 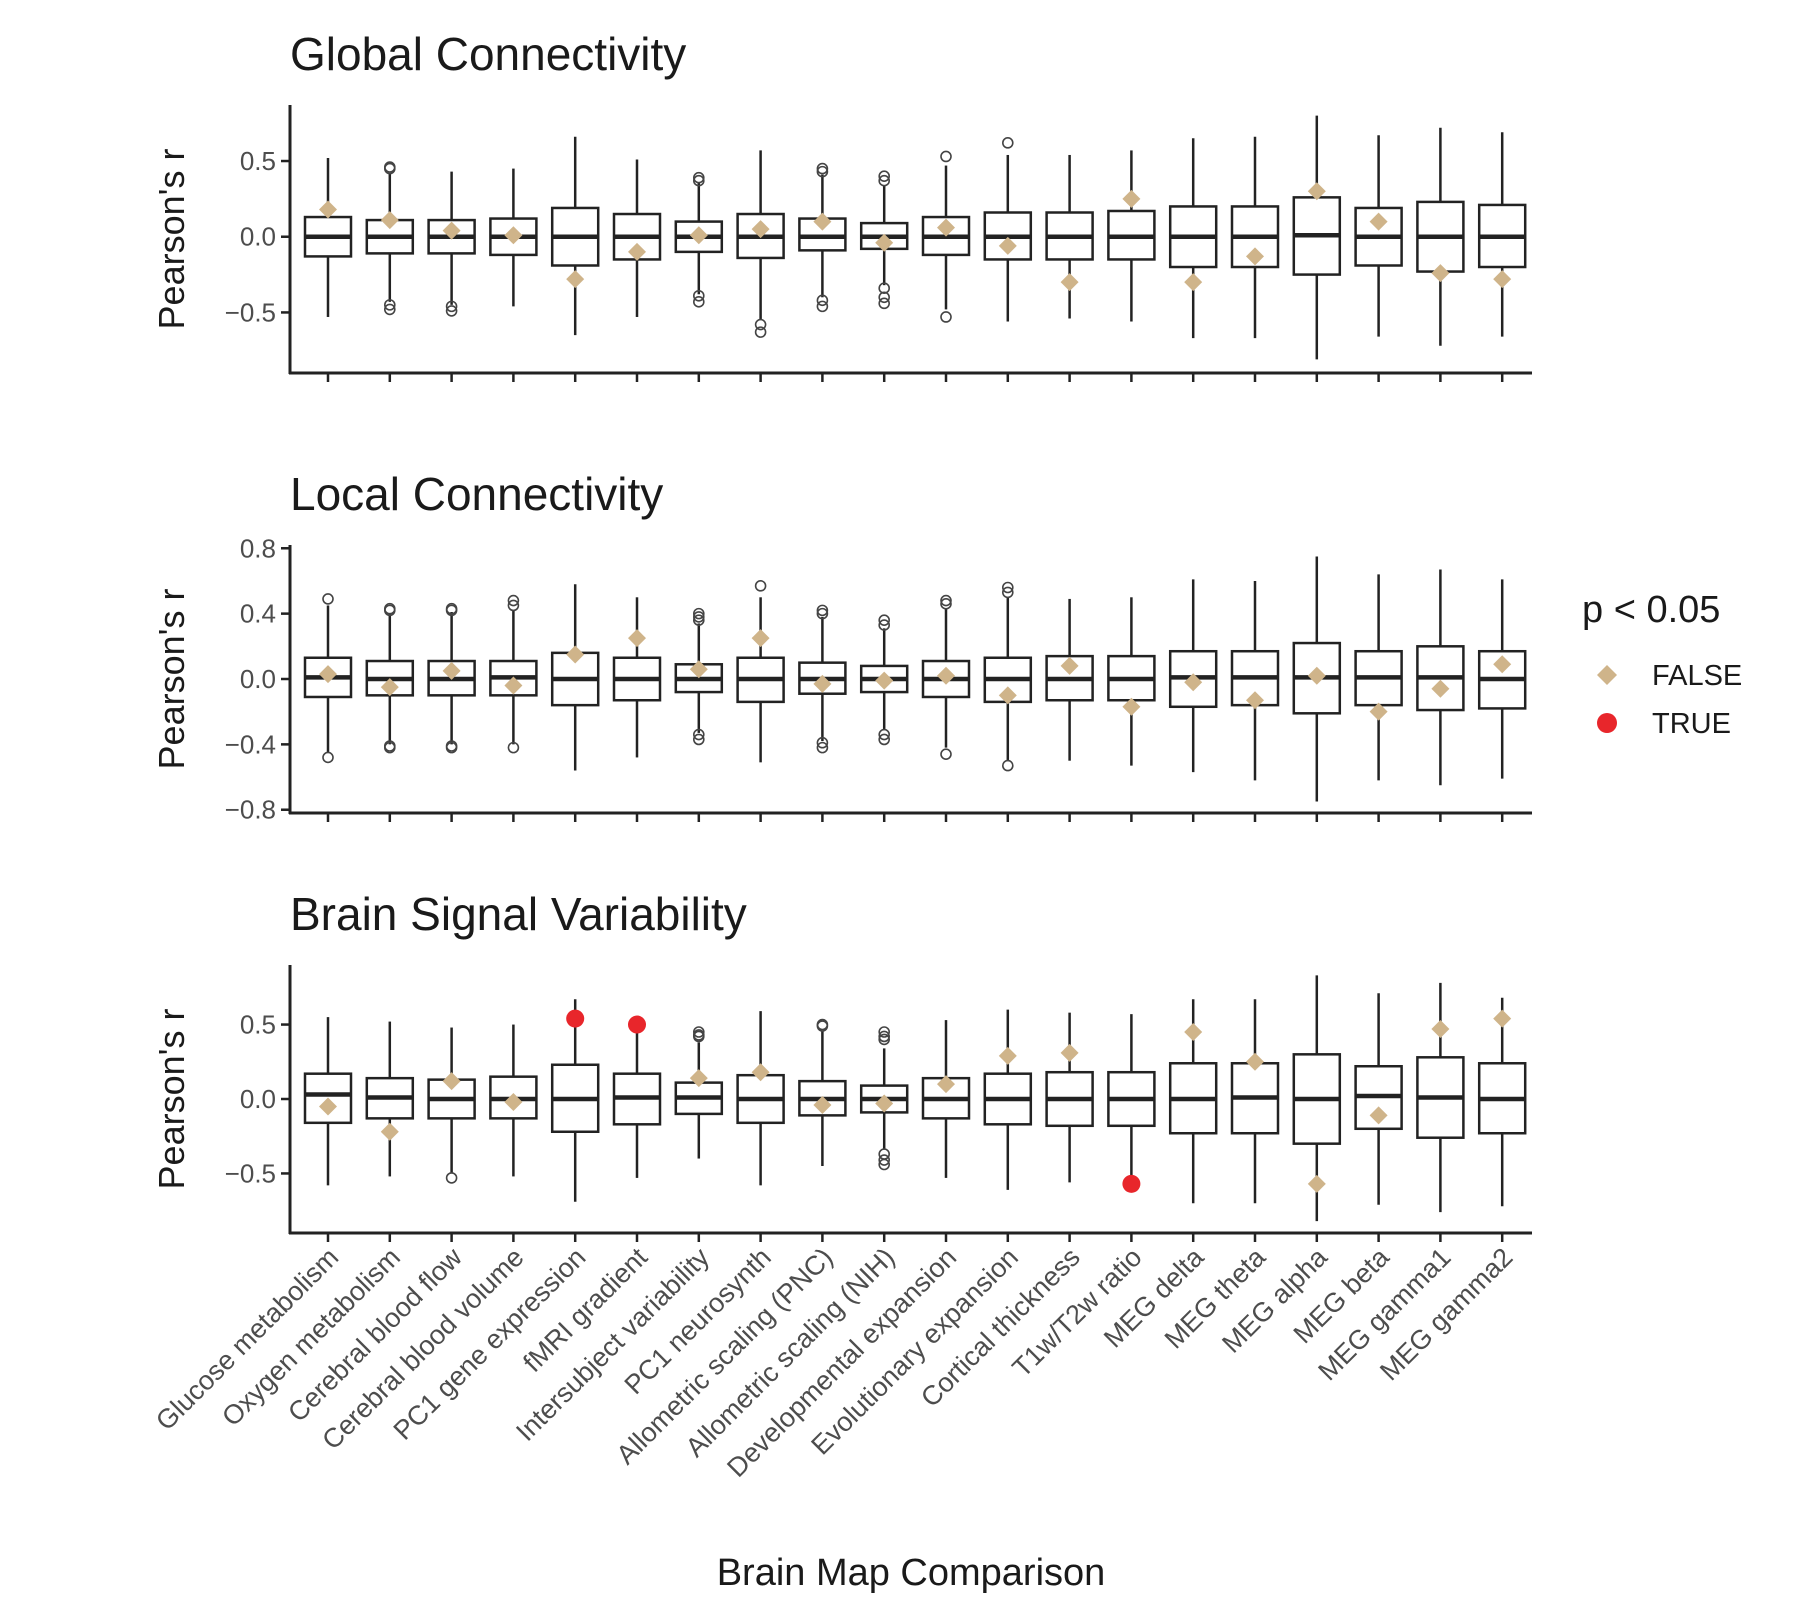 What do you see at coordinates (911, 1573) in the screenshot?
I see `x-axis-label: Brain Map Comparison` at bounding box center [911, 1573].